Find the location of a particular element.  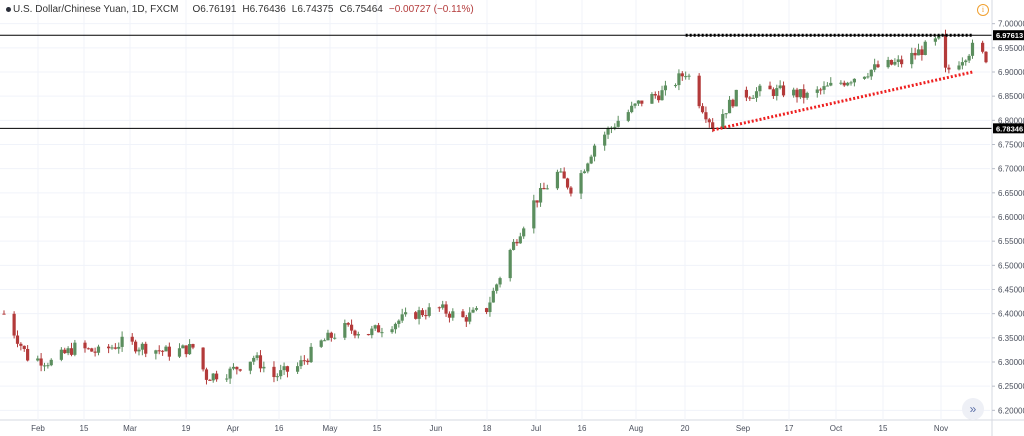

scroll-to-realtime-button: » is located at coordinates (973, 409).